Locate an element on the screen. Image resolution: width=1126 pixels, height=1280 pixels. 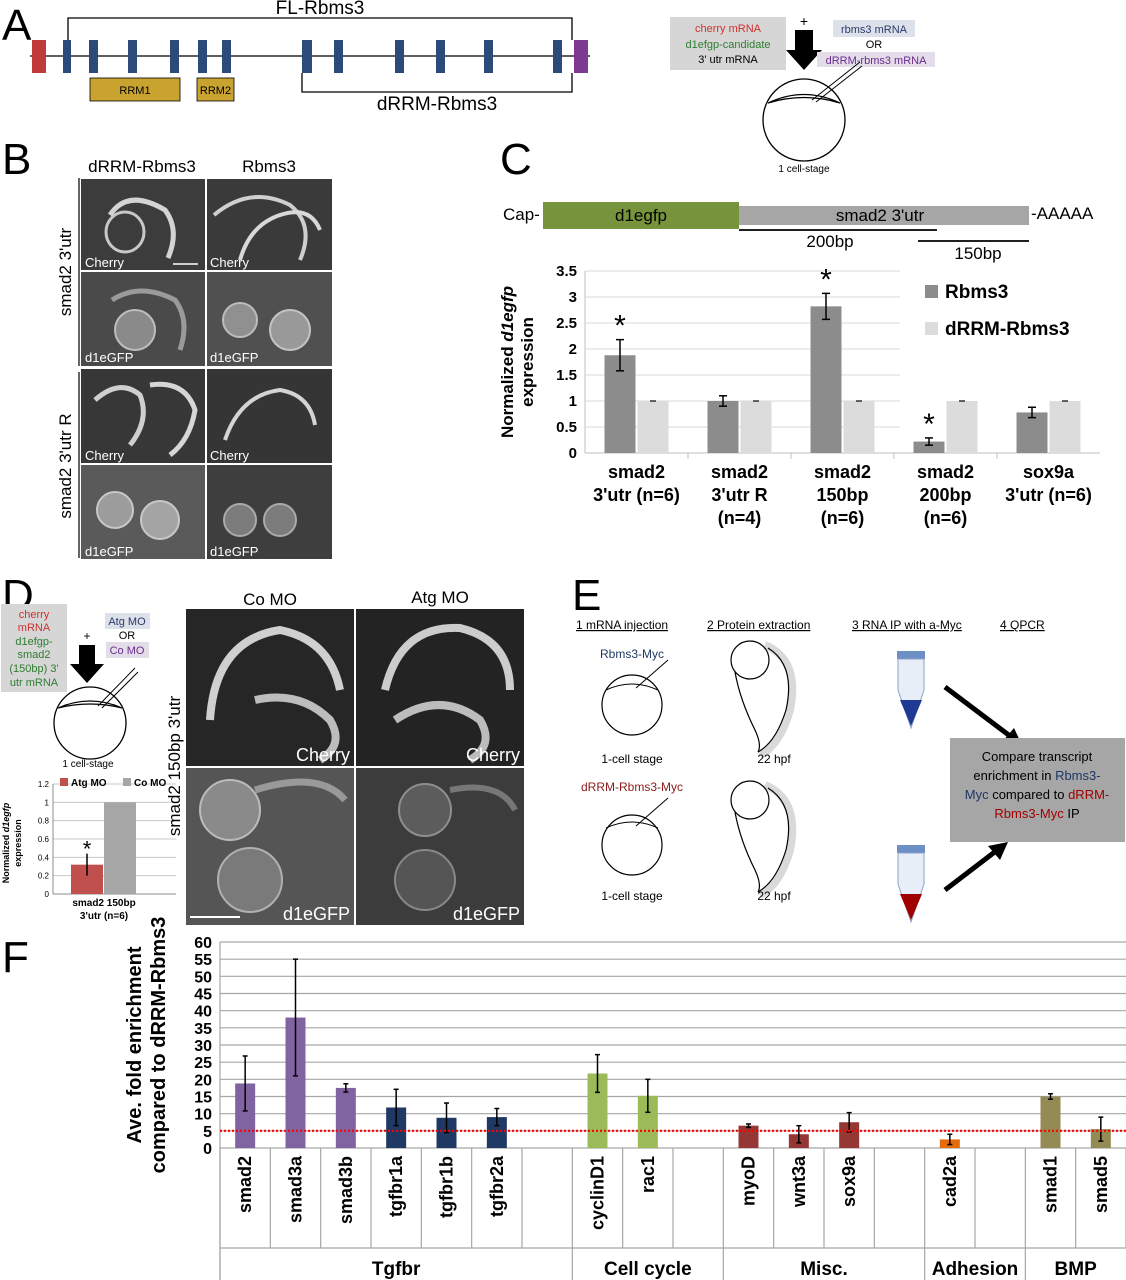
compare-line3: Myc compared to dRRM- is located at coordinates (1037, 794).